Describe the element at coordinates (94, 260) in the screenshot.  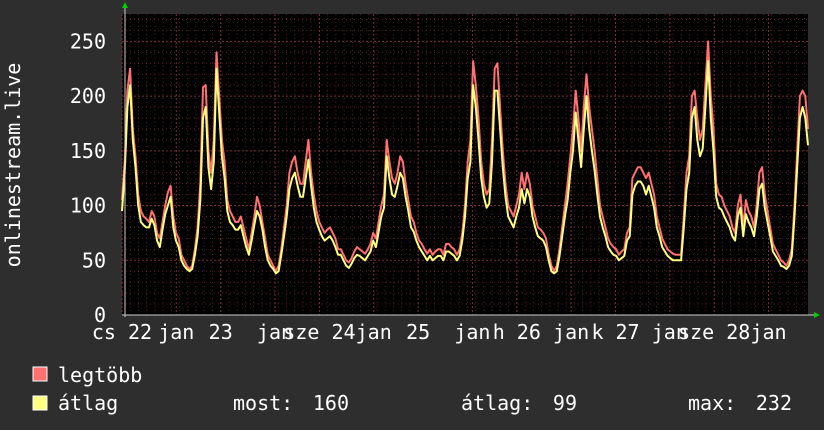
I see `y-tick-label: 50` at that location.